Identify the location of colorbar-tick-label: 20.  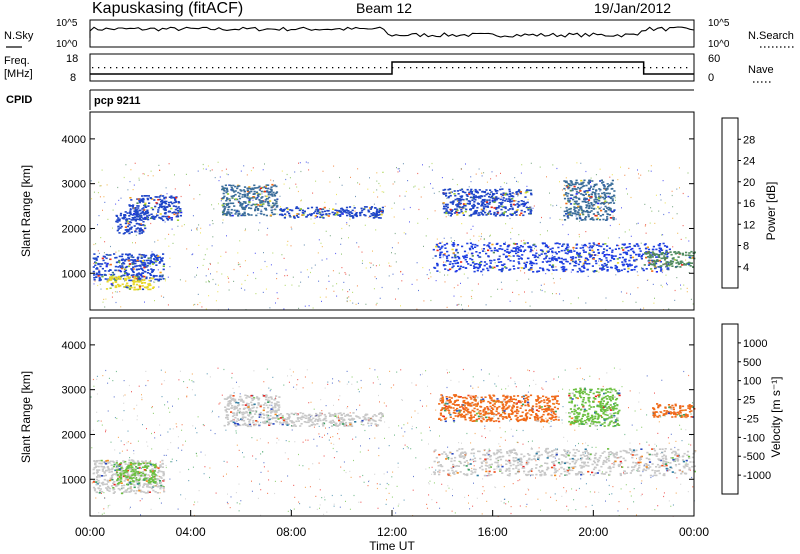
(749, 183).